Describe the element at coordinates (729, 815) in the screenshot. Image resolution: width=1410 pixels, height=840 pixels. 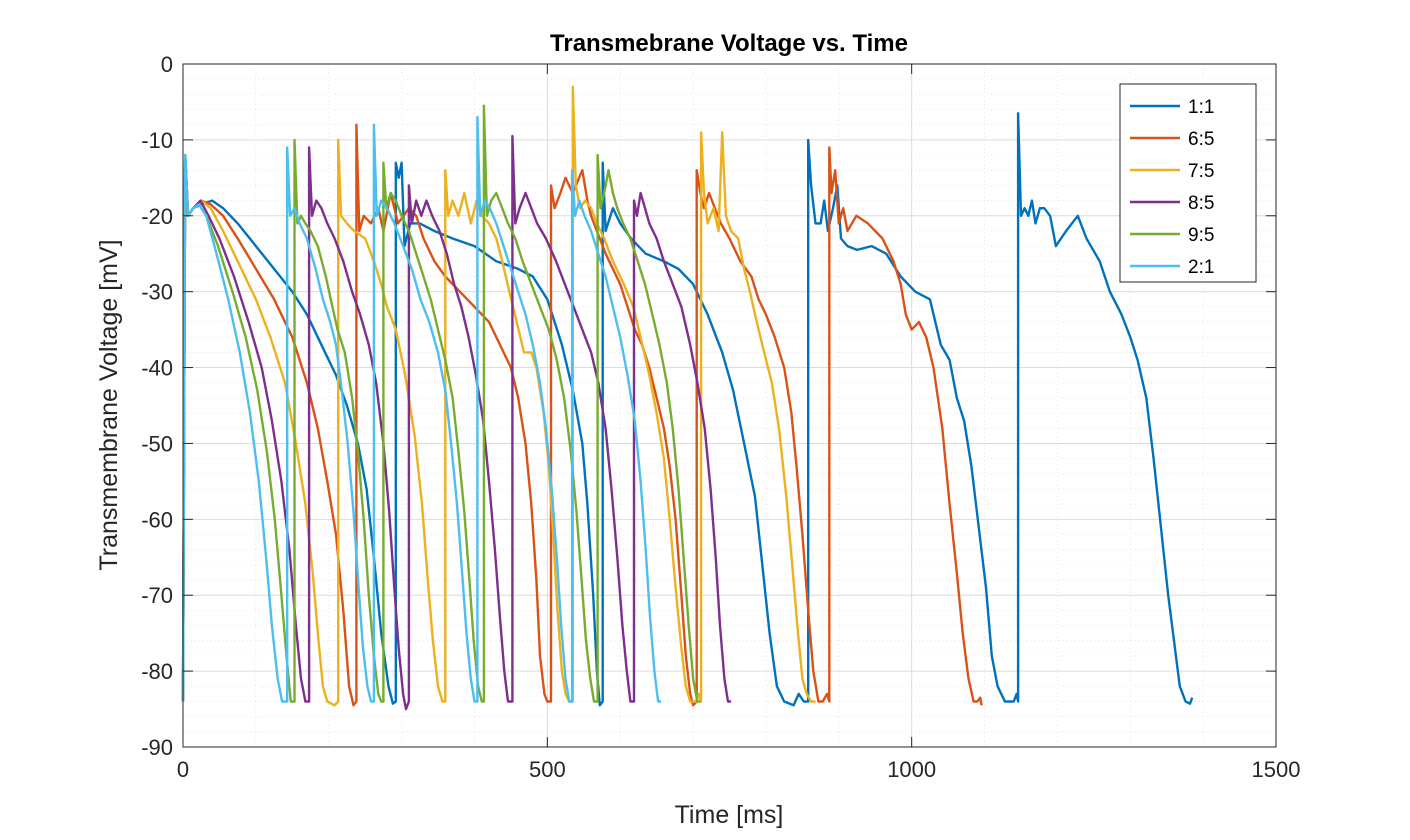
I see `x-axis-label: Time [ms]` at that location.